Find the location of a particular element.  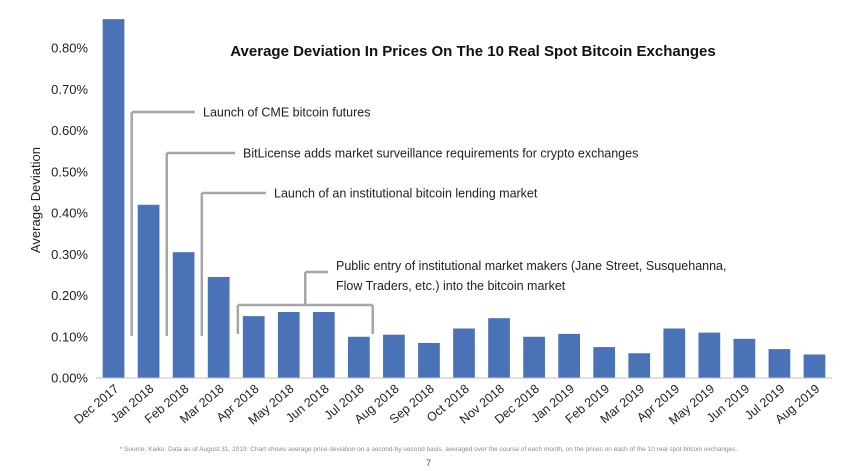

bar-may-2019 is located at coordinates (709, 355).